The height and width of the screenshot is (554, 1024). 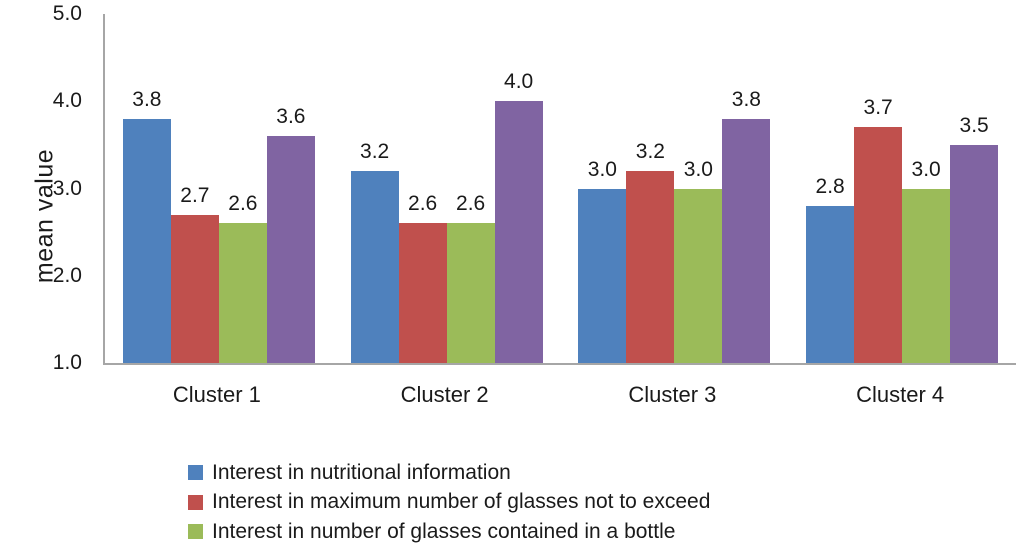 I want to click on x-category-label: Cluster 1, so click(x=216, y=394).